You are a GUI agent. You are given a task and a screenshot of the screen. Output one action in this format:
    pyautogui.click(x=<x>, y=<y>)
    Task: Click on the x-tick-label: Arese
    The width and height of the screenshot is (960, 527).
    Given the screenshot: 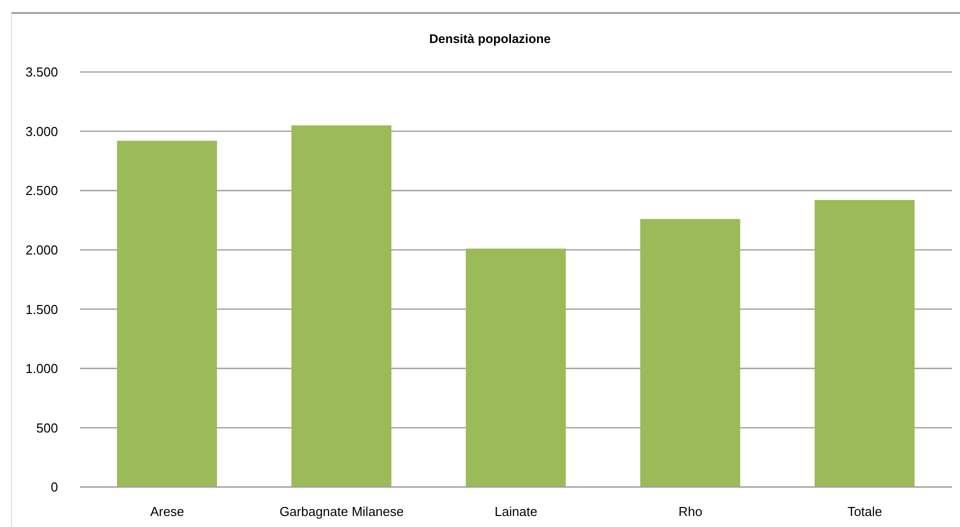 What is the action you would take?
    pyautogui.click(x=167, y=512)
    